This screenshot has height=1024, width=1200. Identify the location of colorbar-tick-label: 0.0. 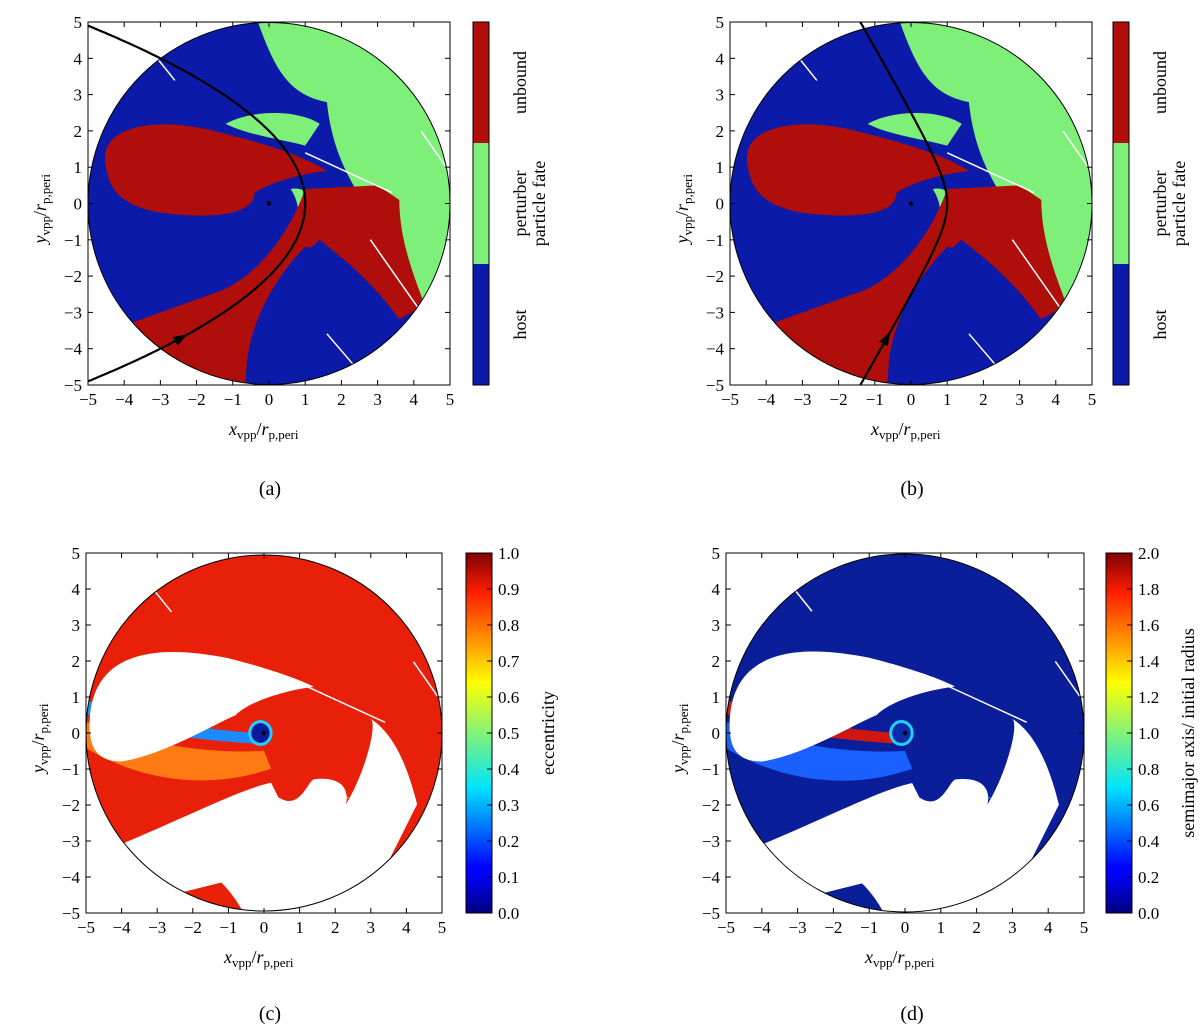
(1148, 913).